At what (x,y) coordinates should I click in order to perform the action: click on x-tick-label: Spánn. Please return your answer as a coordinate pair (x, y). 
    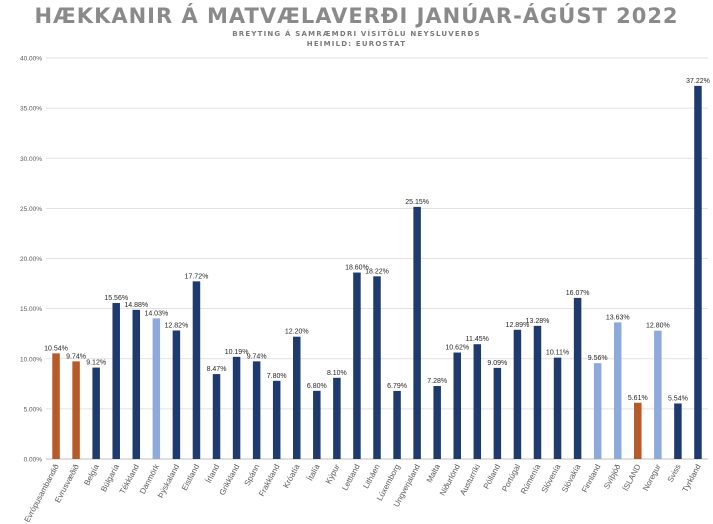
    Looking at the image, I should click on (252, 475).